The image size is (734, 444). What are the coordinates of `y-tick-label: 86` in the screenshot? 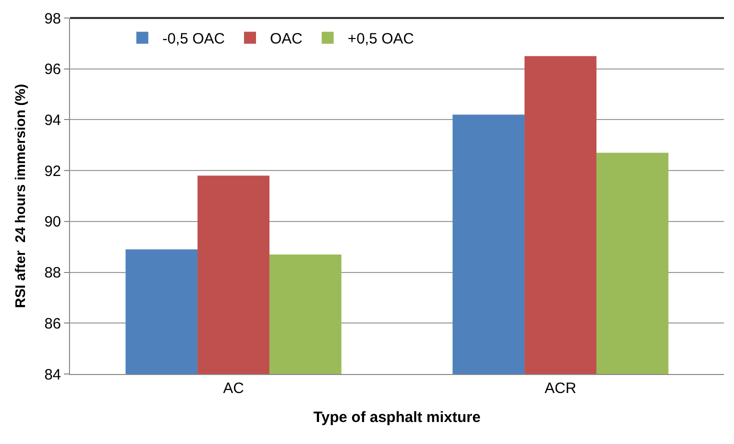 It's located at (52, 323).